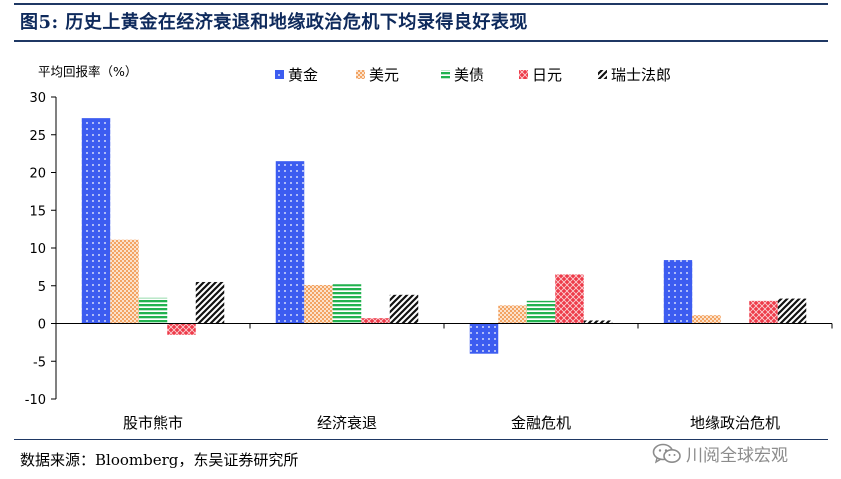 This screenshot has width=841, height=479. I want to click on legend-label: 瑞士法郎, so click(641, 75).